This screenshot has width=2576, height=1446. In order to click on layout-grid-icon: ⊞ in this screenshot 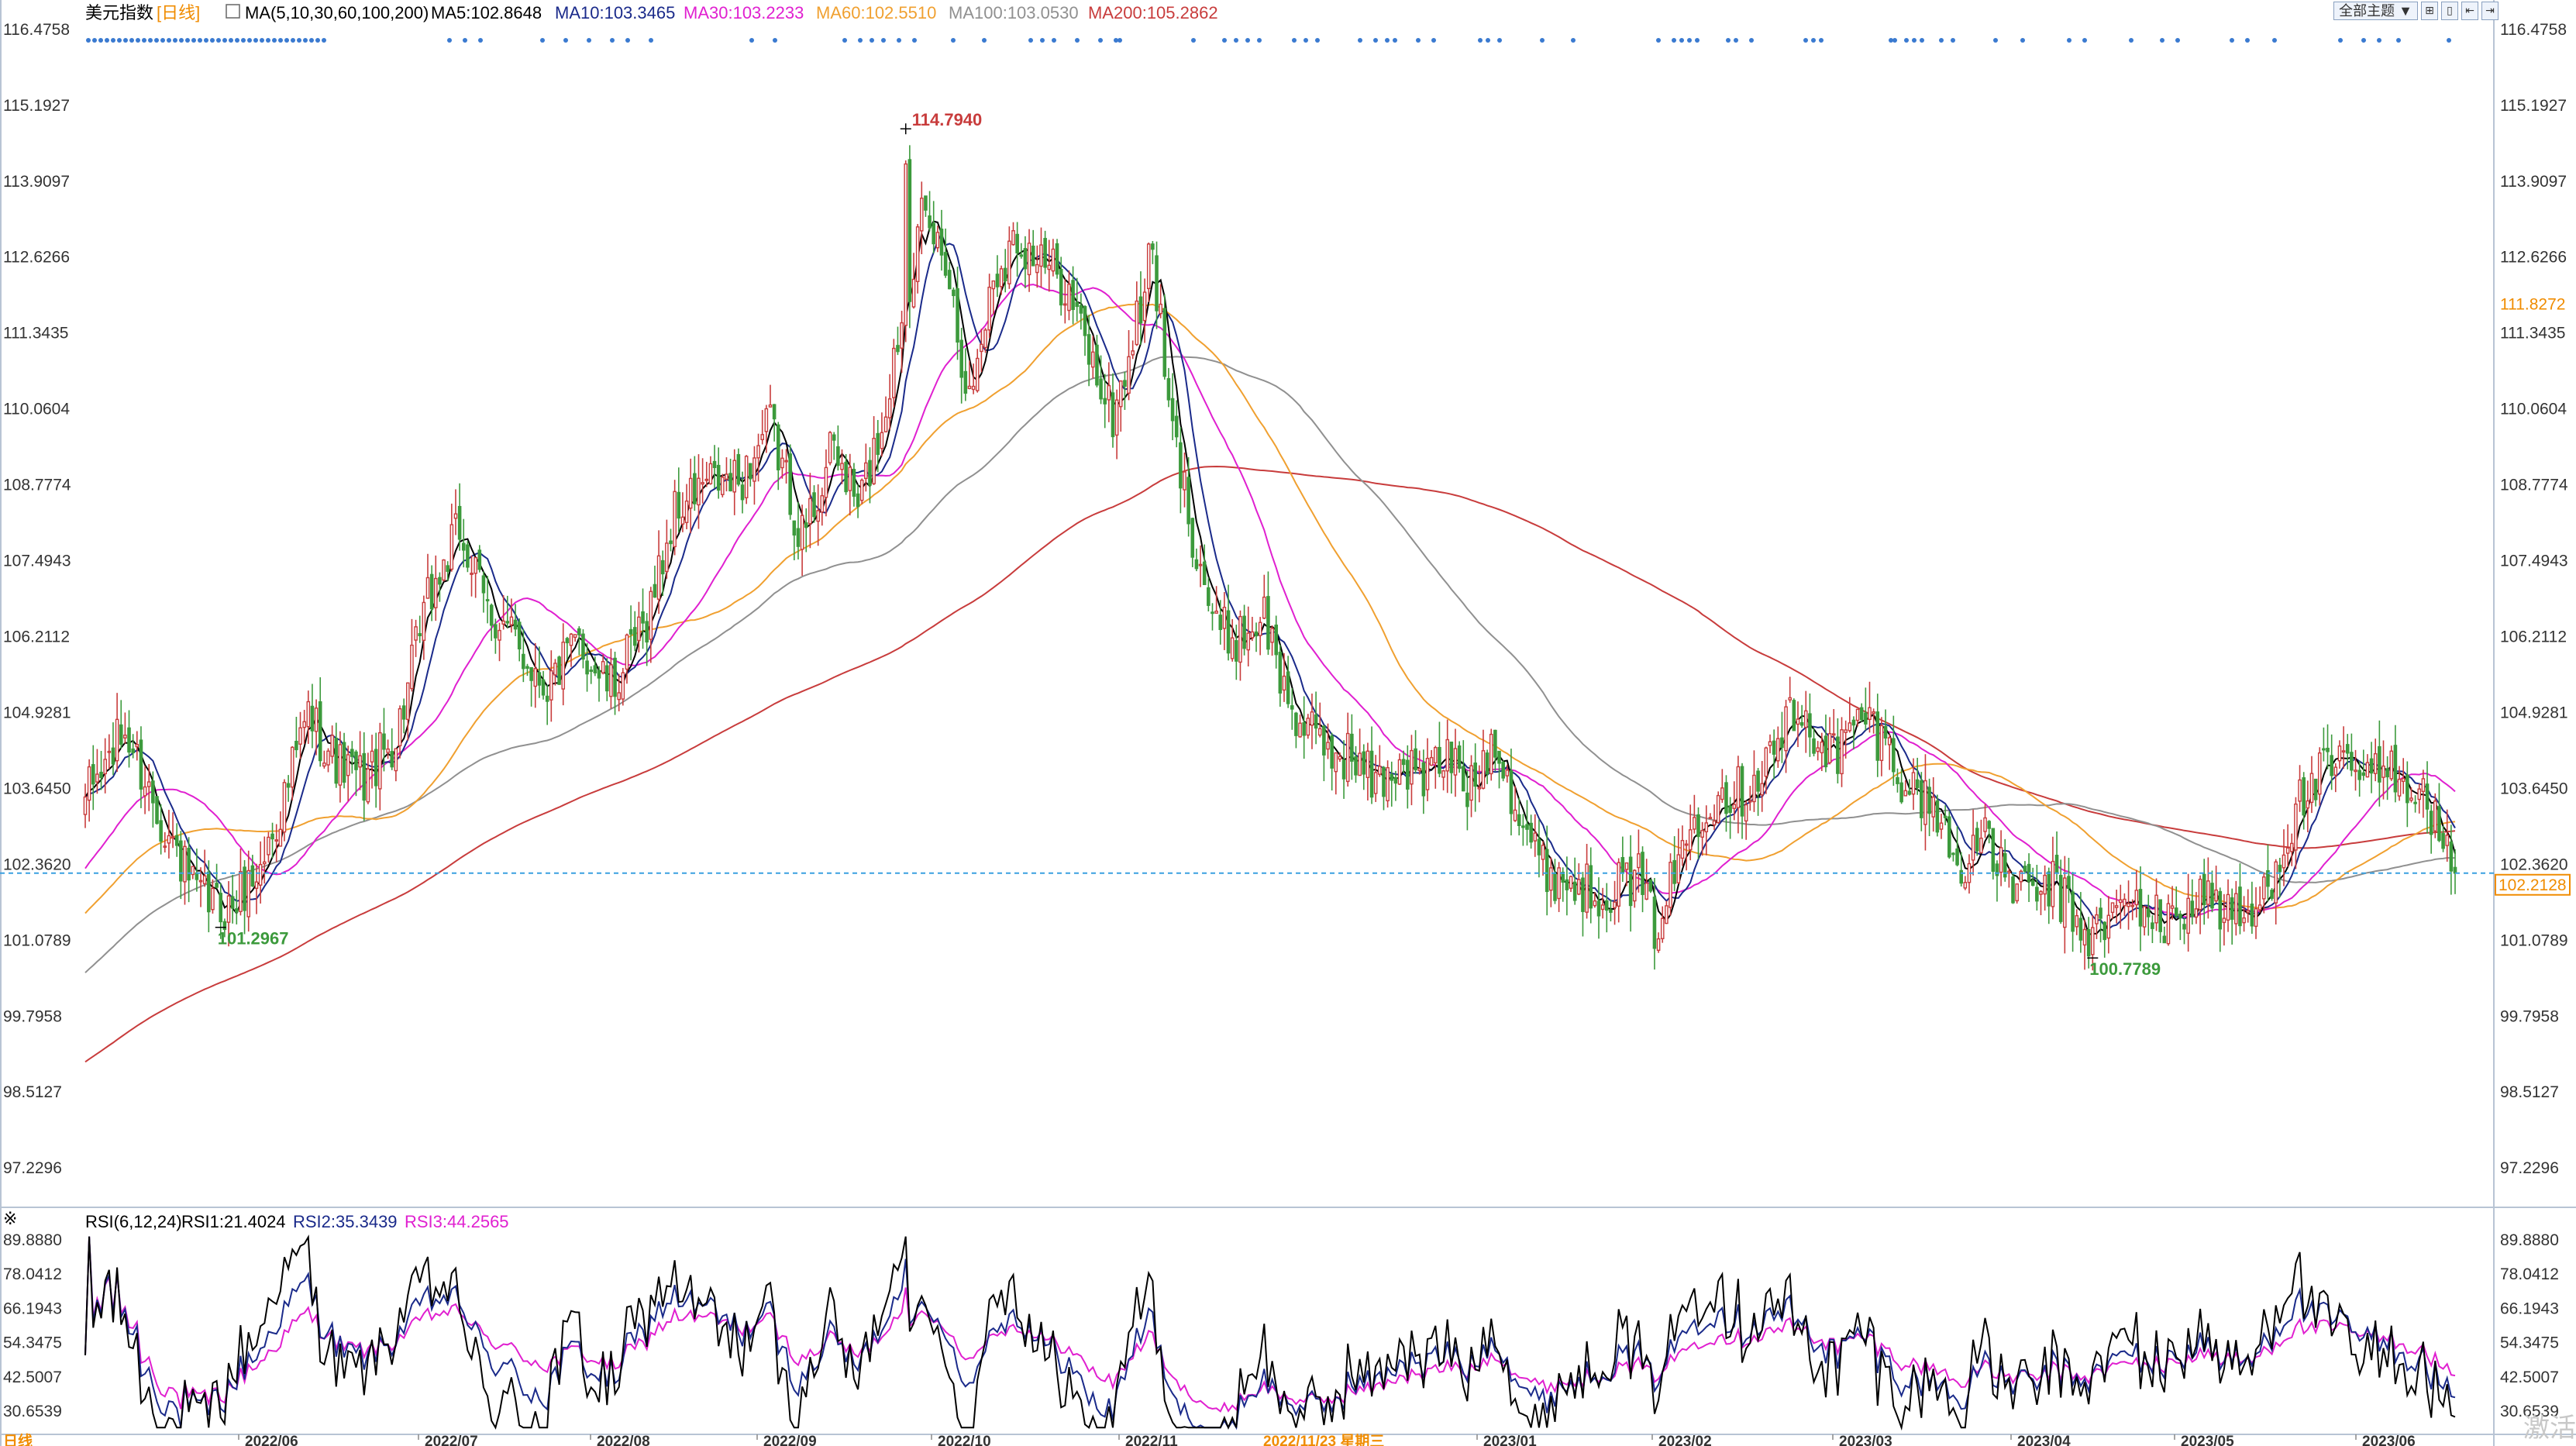, I will do `click(2429, 11)`.